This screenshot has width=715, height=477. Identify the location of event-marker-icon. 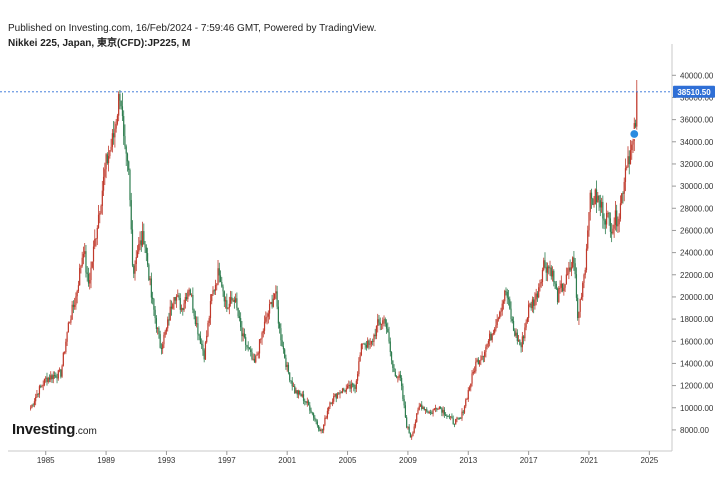
(634, 134).